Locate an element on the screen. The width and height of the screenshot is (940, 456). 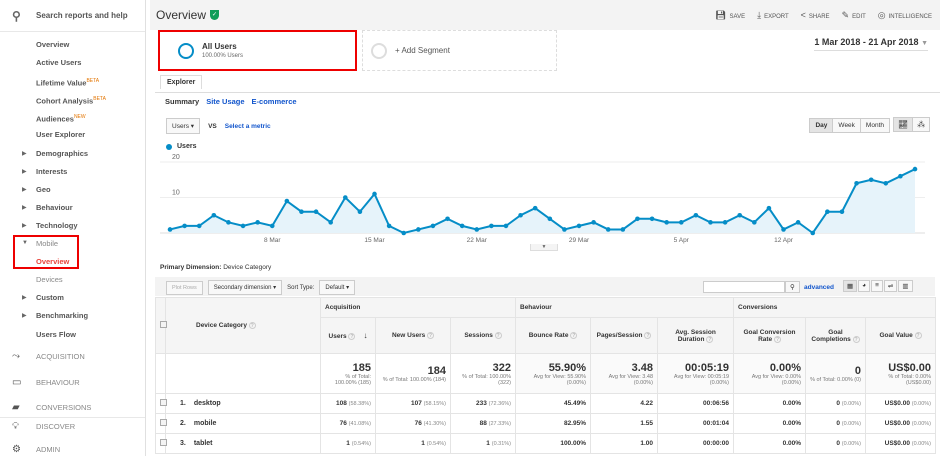
select-all-checkbox is located at coordinates (161, 325).